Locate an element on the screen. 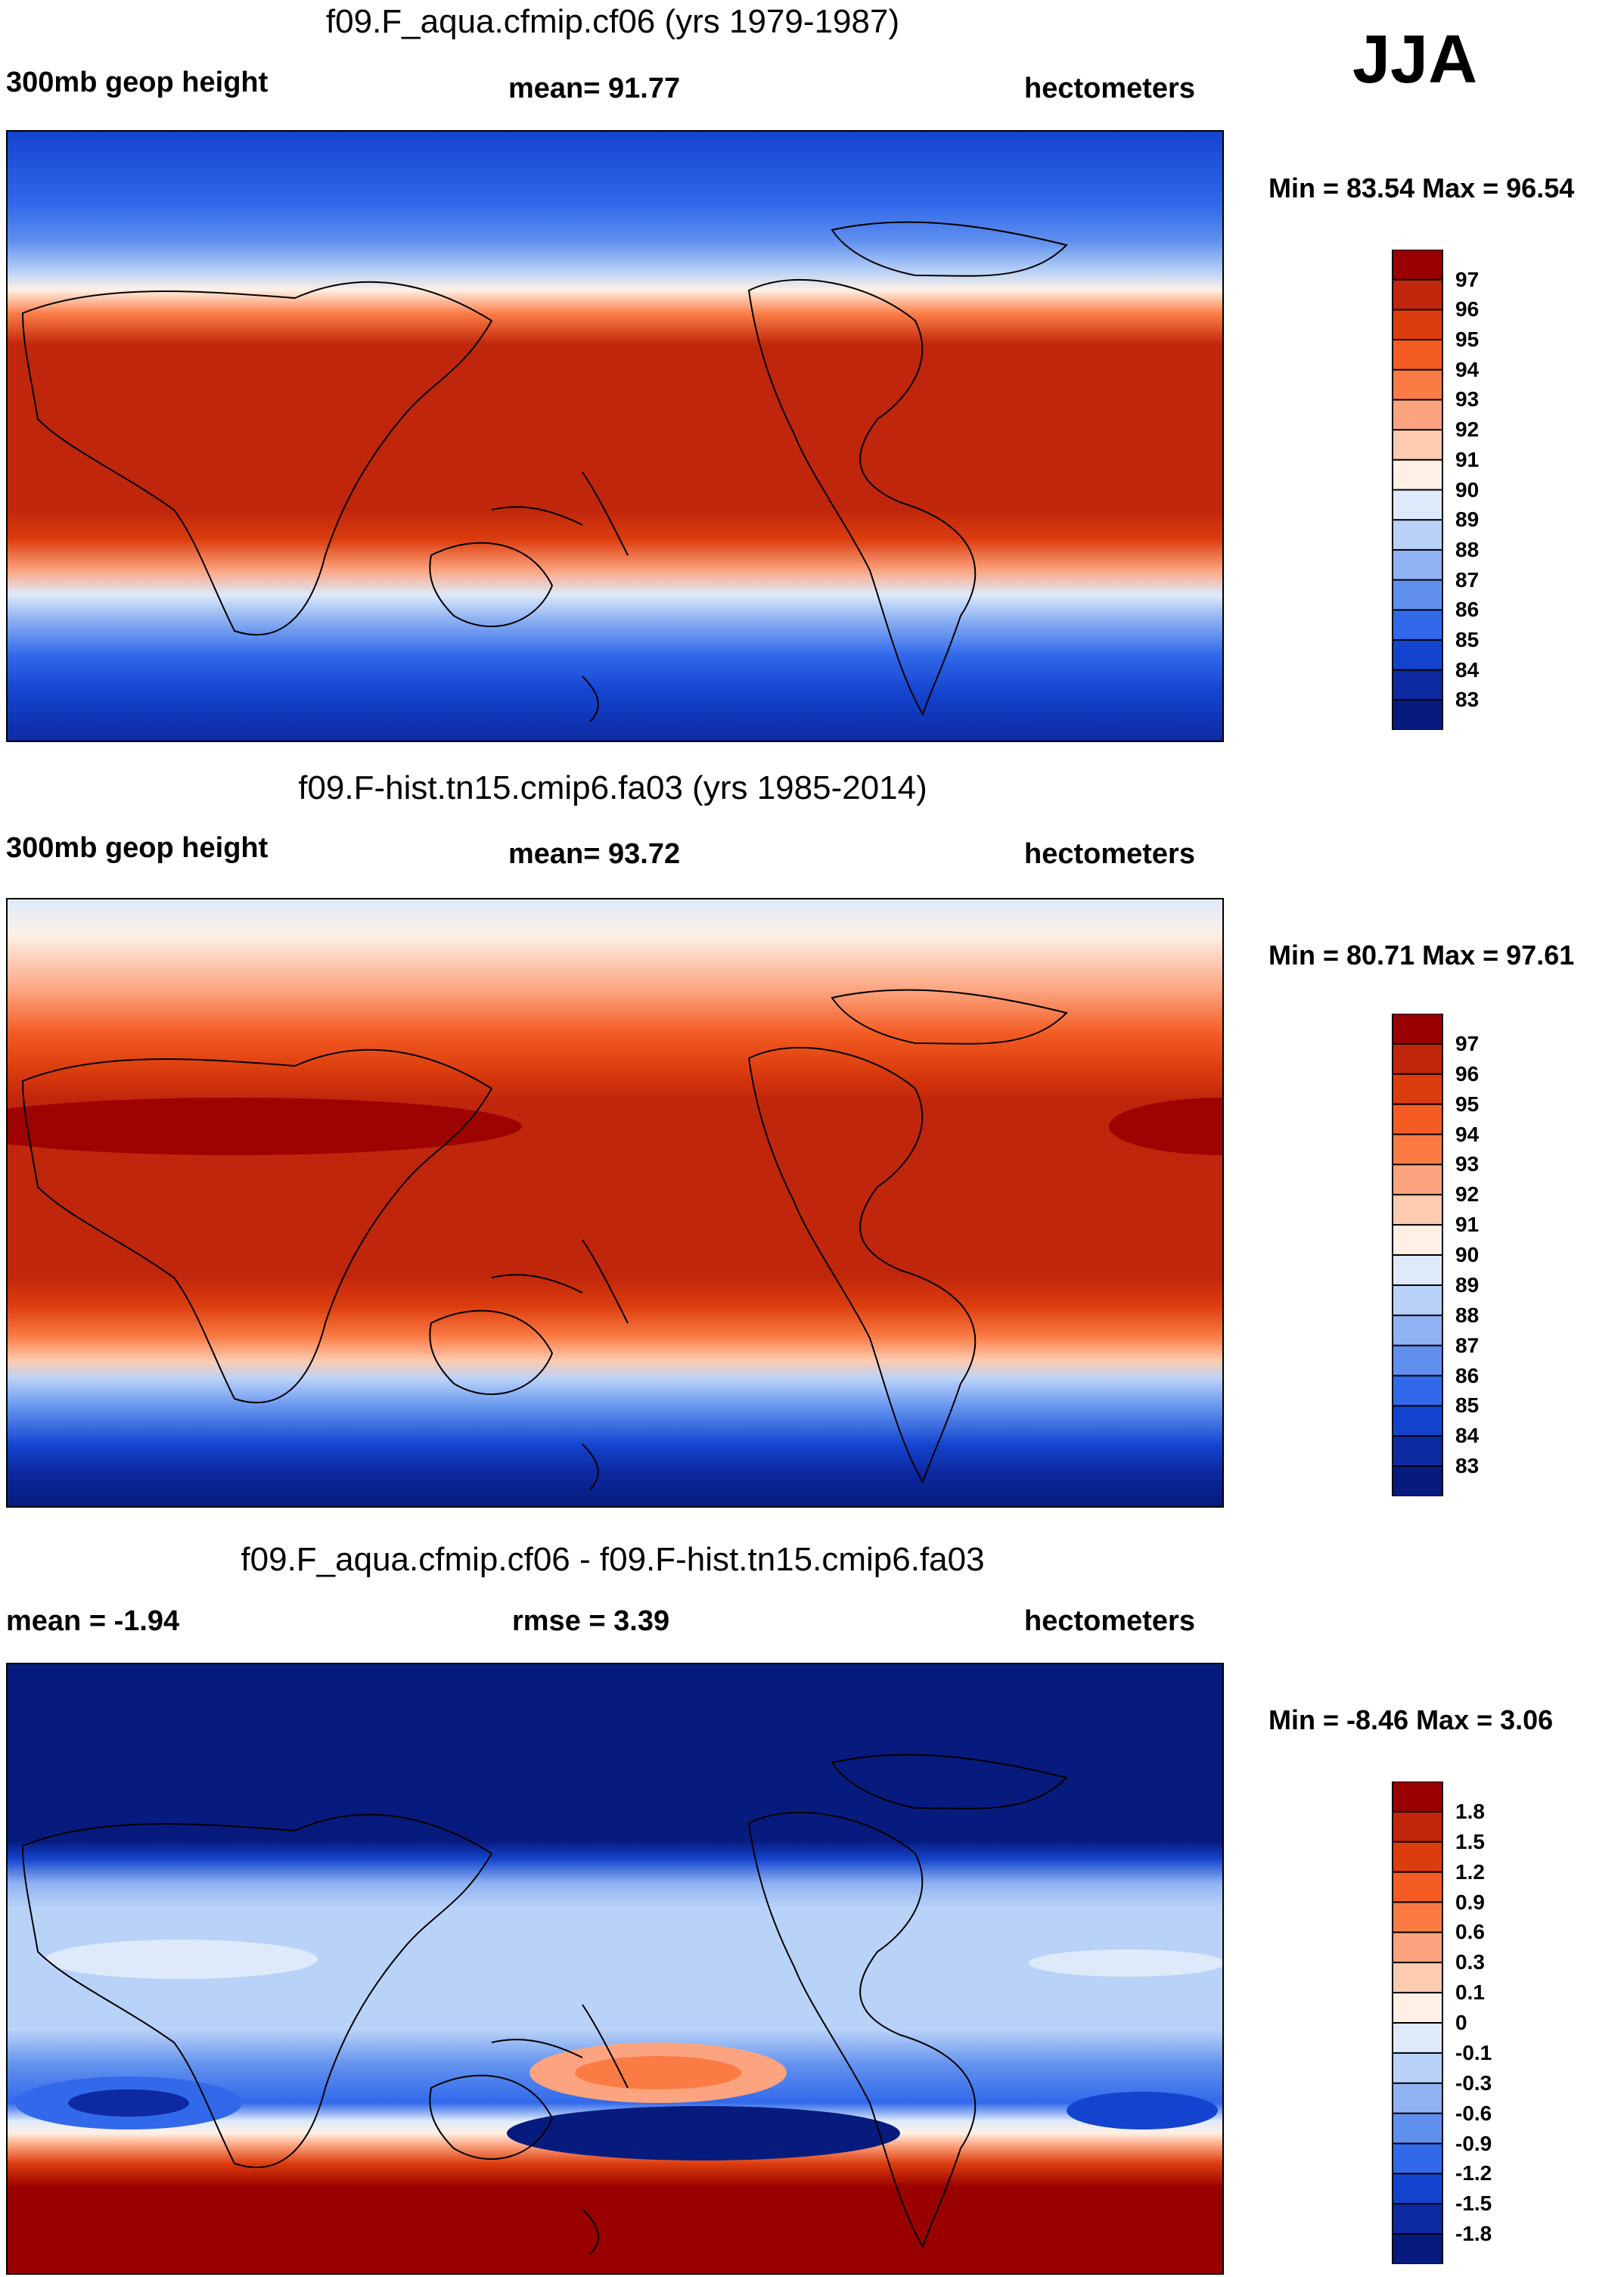  panel-3-units-label: hectometers is located at coordinates (1109, 1621).